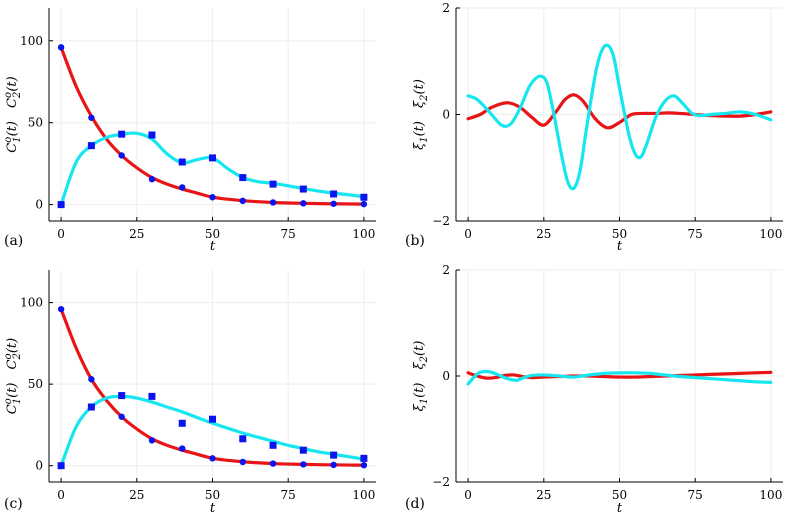 This screenshot has width=793, height=517. I want to click on y-label-ylabel-1: C, so click(12, 409).